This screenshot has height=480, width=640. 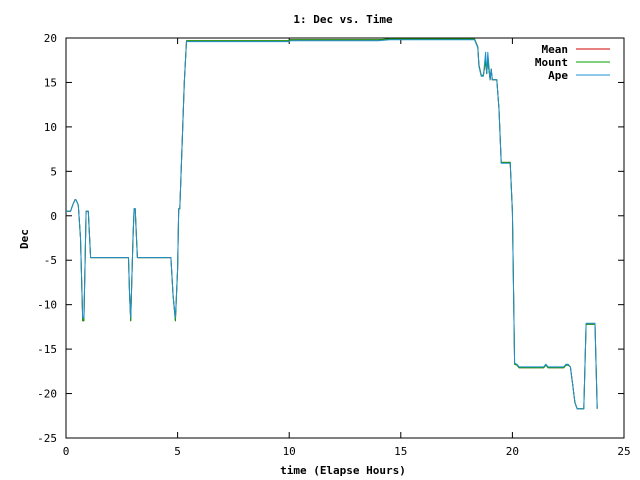 What do you see at coordinates (50, 260) in the screenshot?
I see `y-tick-label: -5` at bounding box center [50, 260].